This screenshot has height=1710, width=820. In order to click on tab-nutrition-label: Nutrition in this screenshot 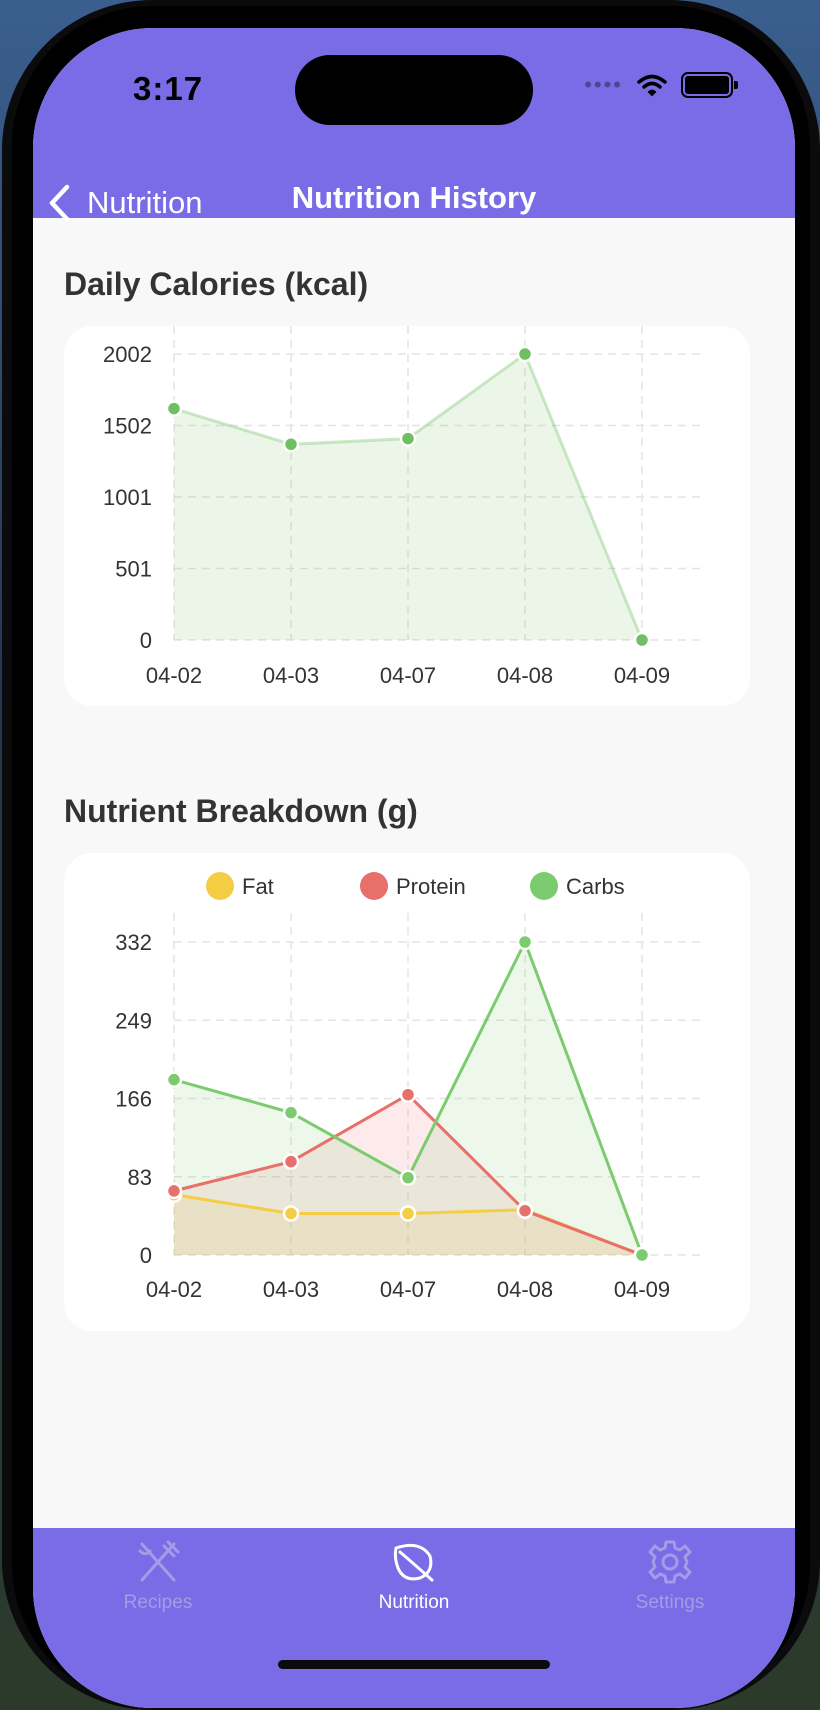, I will do `click(414, 1602)`.